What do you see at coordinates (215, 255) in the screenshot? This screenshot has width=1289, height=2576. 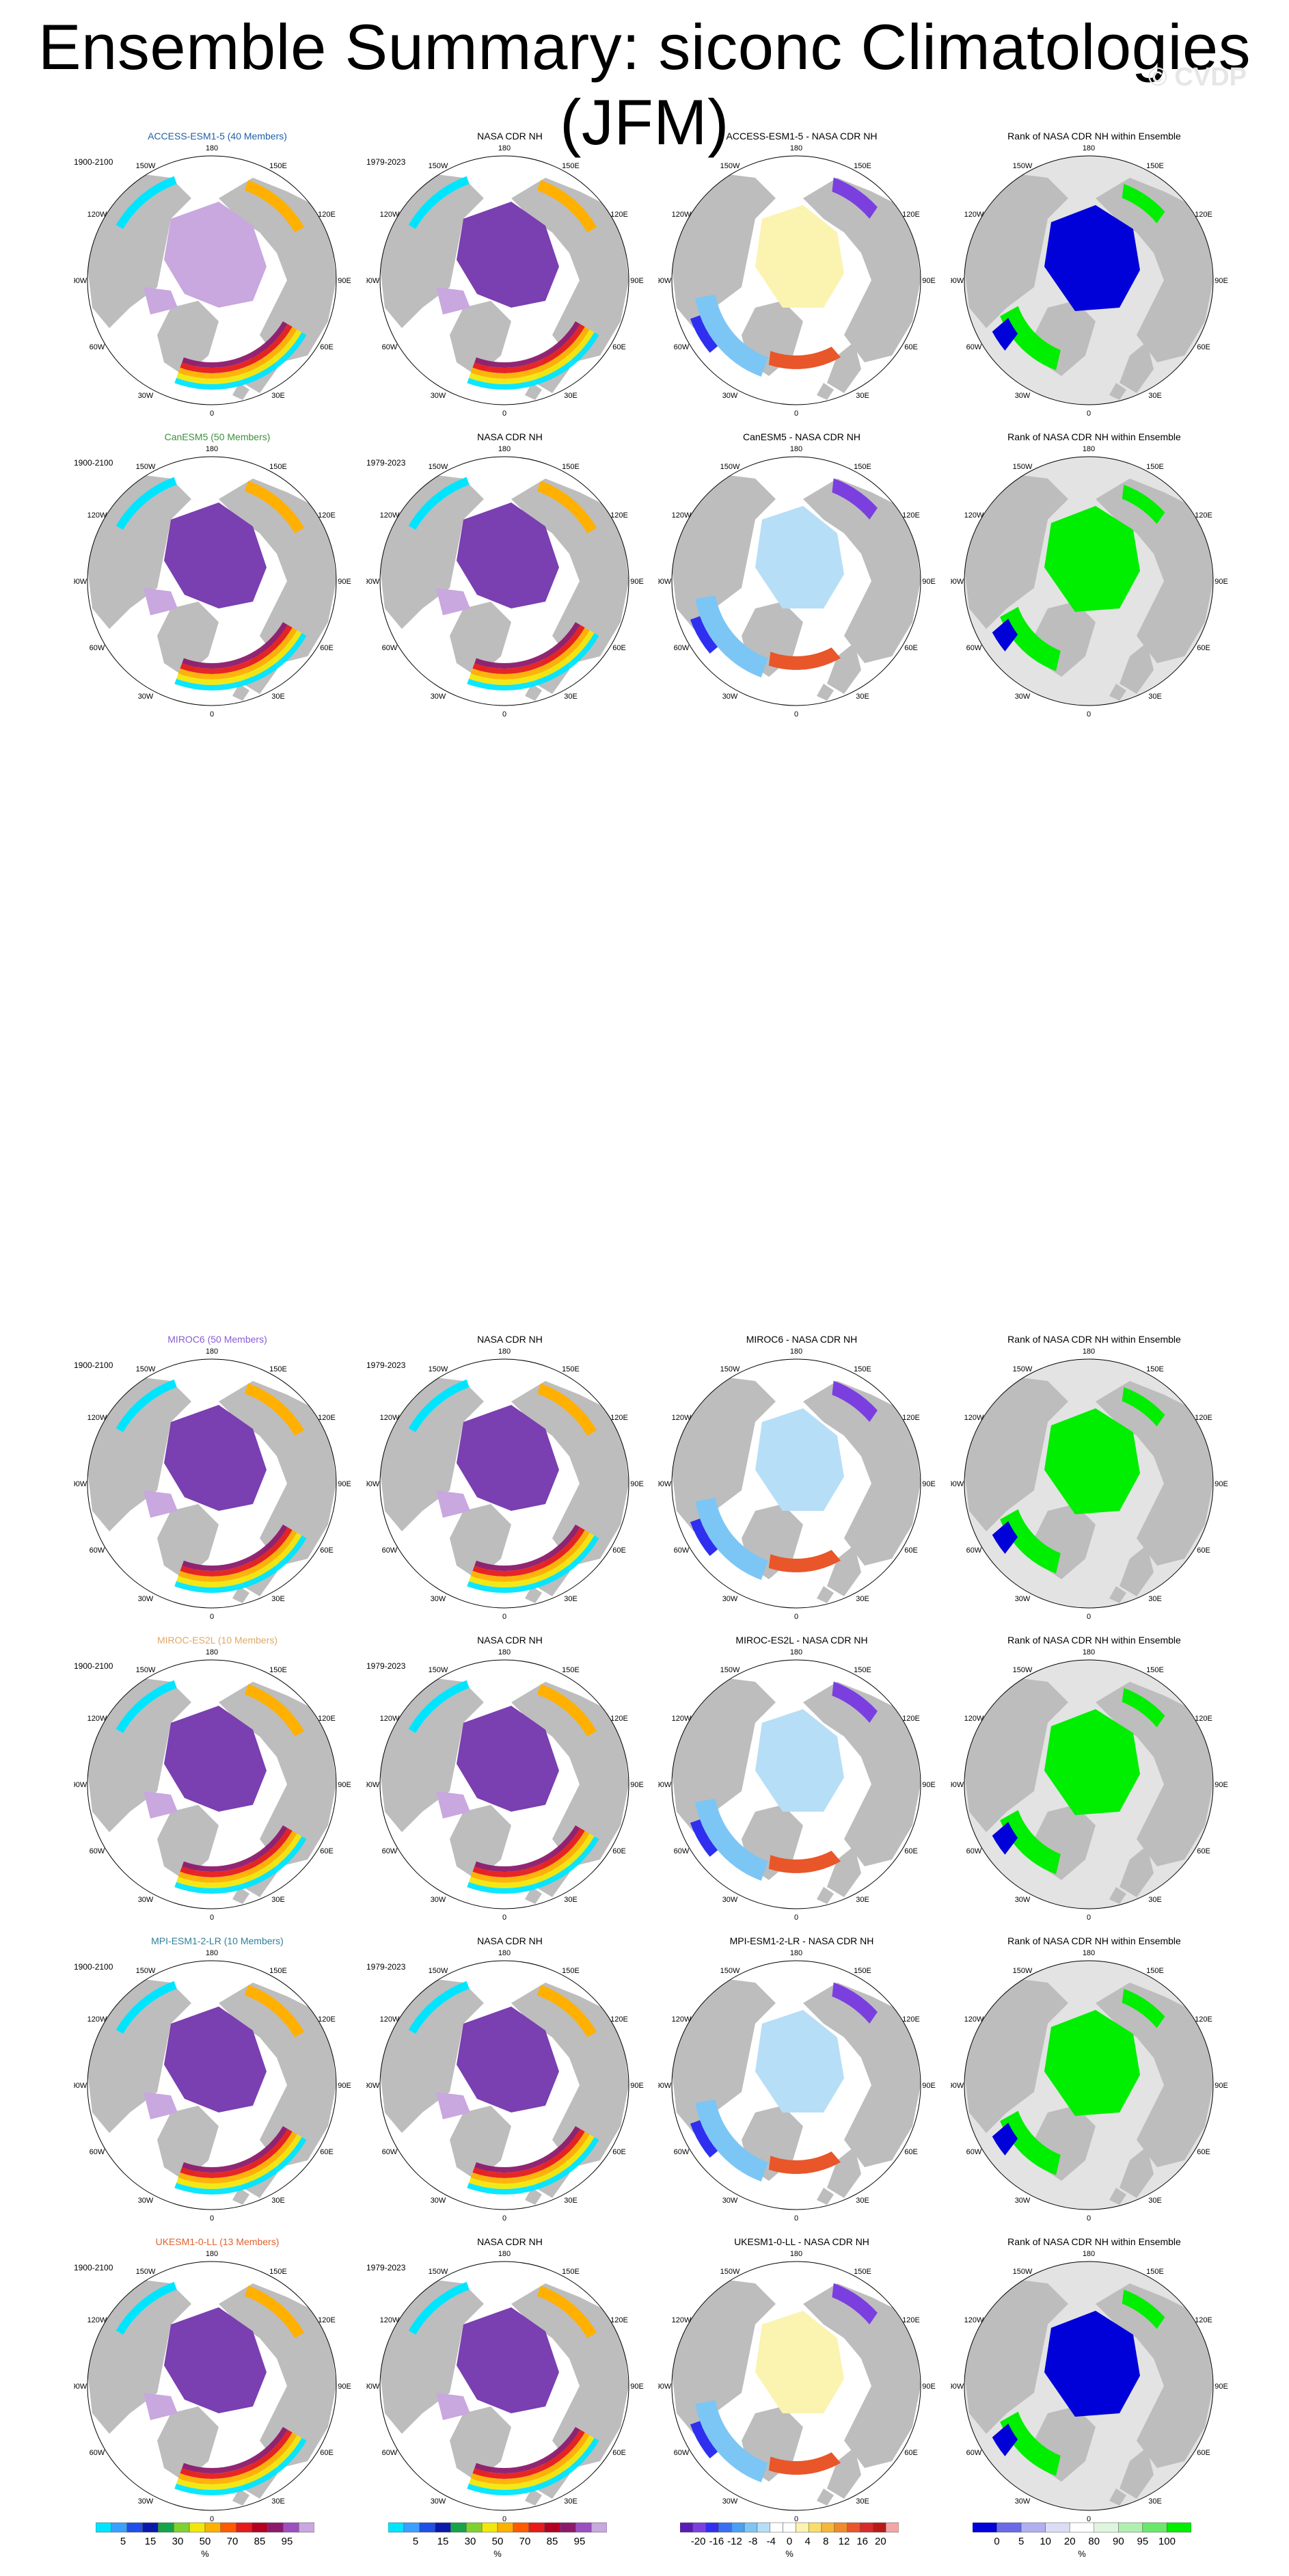 I see `sea-ice-core` at bounding box center [215, 255].